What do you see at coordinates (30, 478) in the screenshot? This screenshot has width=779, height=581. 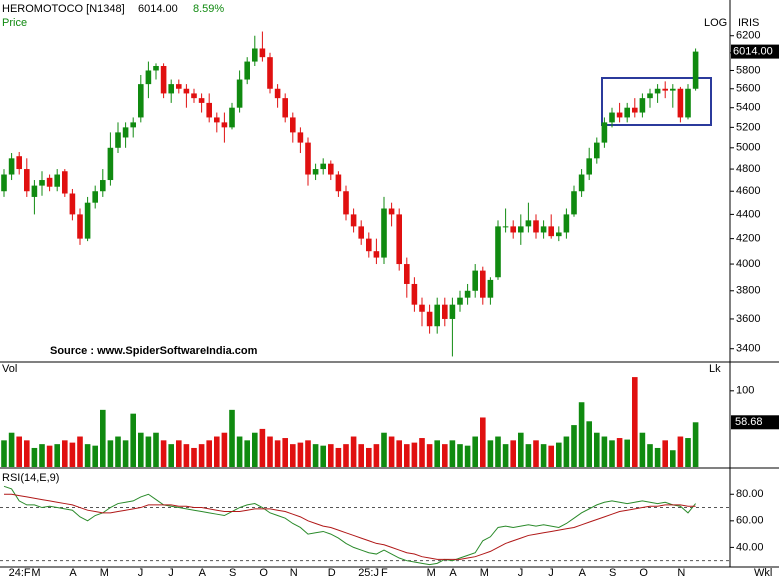 I see `chart-title: RSI(14,E,9)` at bounding box center [30, 478].